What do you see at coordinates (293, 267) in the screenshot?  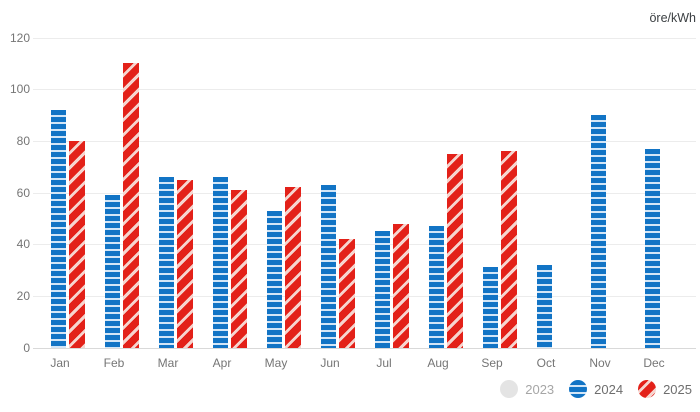 I see `bar-2025-may` at bounding box center [293, 267].